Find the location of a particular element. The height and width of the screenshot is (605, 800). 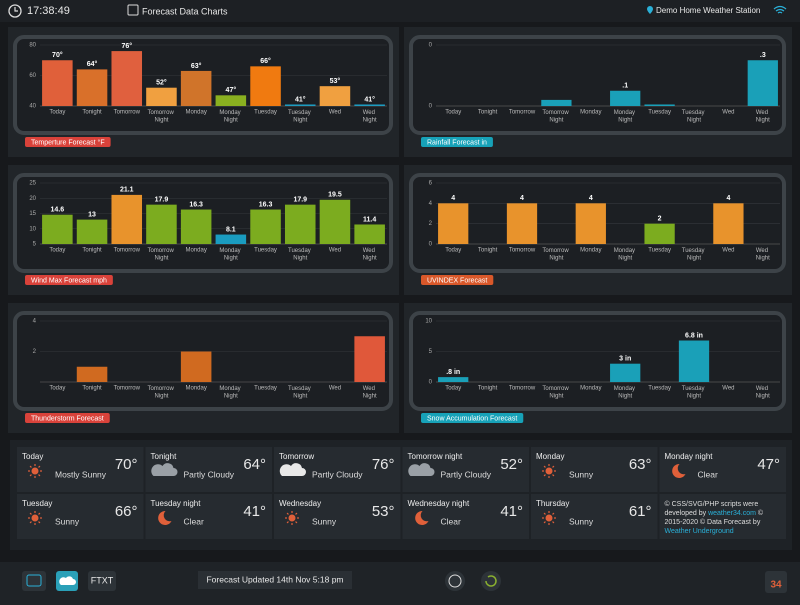

menu-button is located at coordinates (34, 581).